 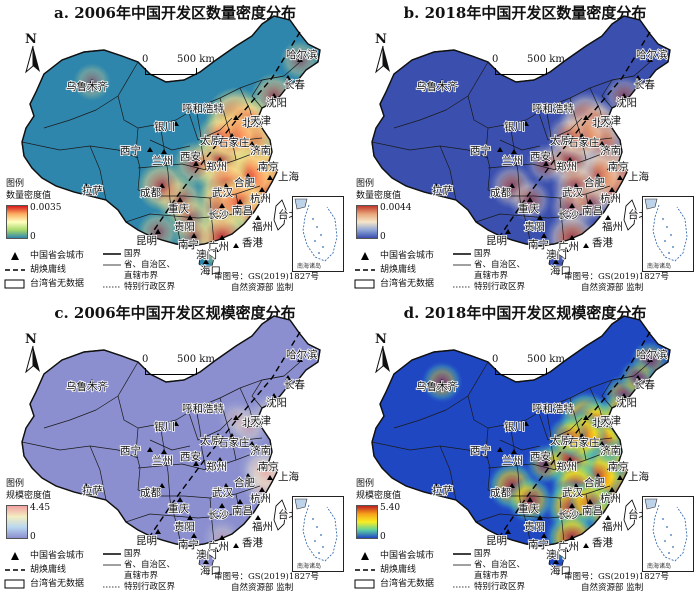 I want to click on scale-zero: 0, so click(x=495, y=59).